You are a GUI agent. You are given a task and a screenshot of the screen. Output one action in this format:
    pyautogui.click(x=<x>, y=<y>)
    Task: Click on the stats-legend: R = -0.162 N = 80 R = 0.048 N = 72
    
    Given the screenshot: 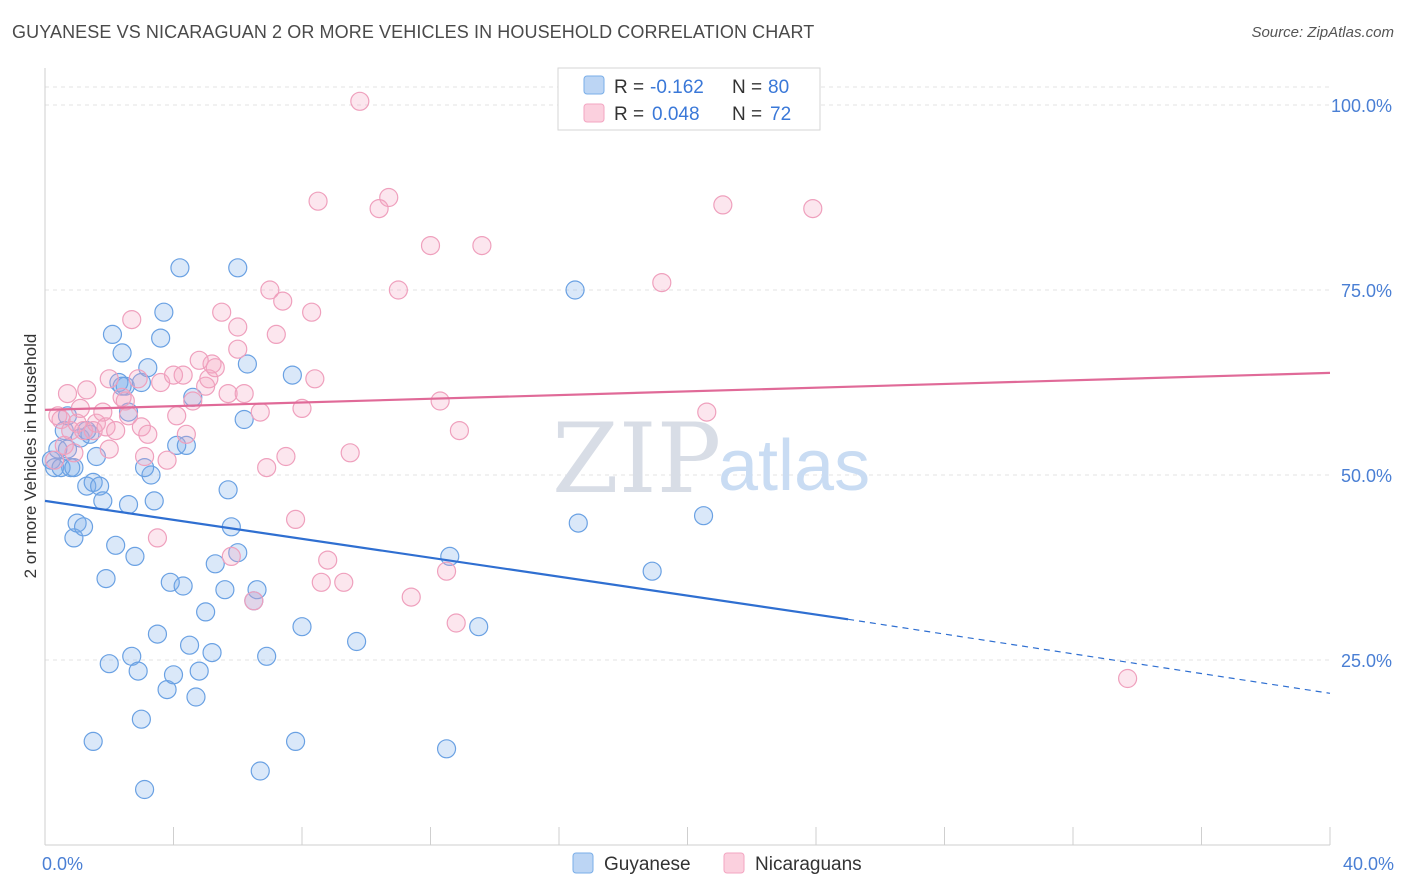 What is the action you would take?
    pyautogui.click(x=689, y=99)
    